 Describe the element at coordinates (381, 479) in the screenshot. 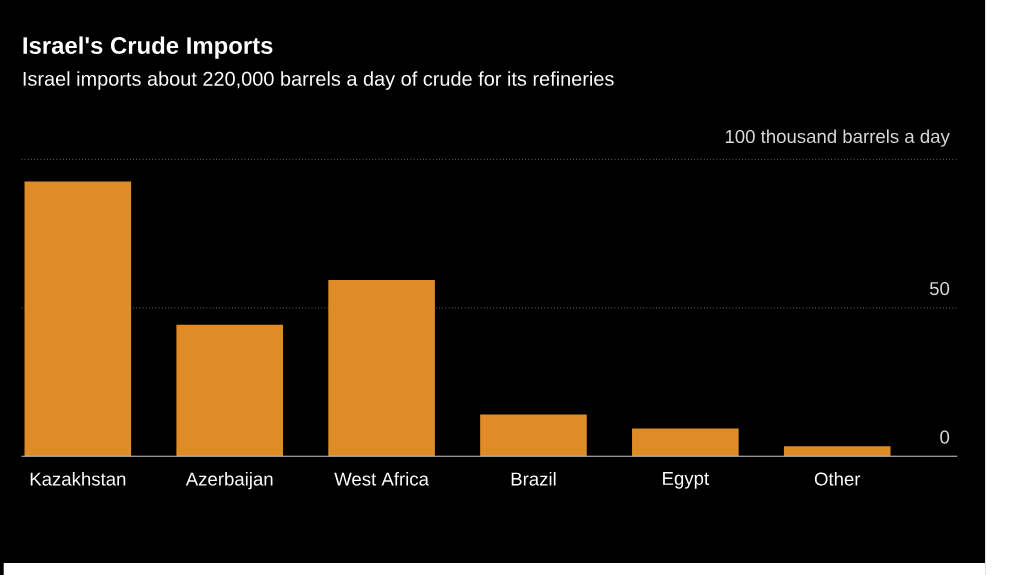

I see `x-tick-label: West Africa` at that location.